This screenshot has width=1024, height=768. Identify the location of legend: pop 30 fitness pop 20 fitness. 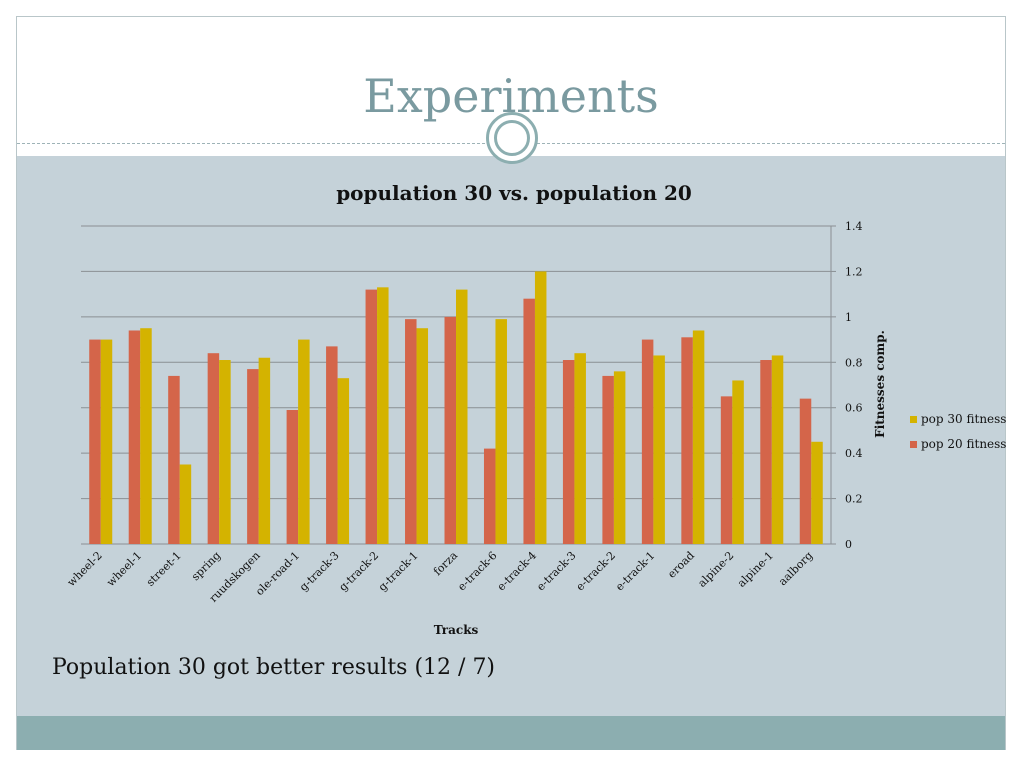
(958, 431).